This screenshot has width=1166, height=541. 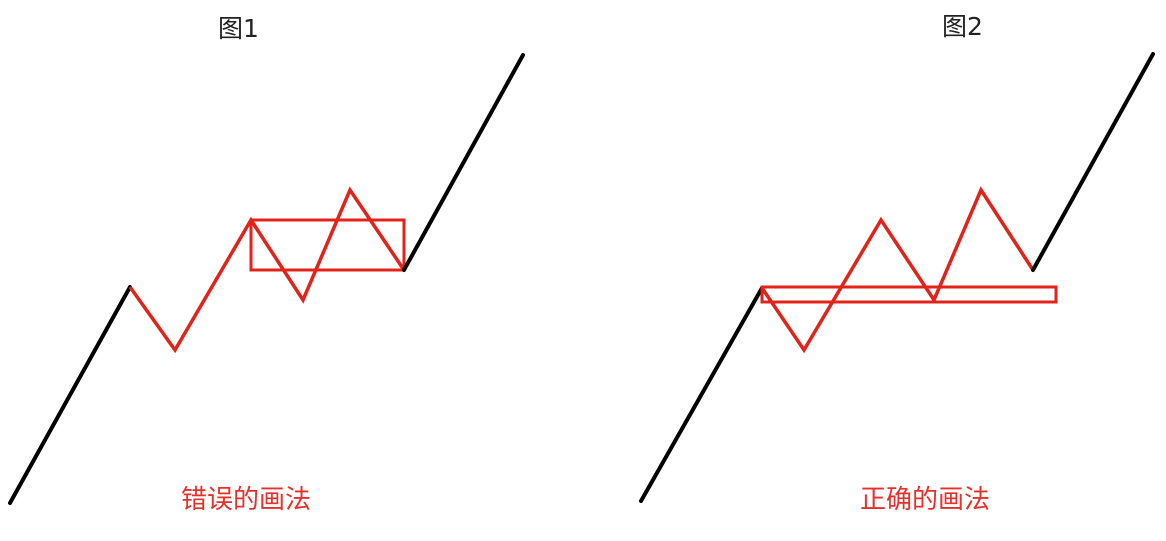 I want to click on figure-1-uptrend-out, so click(x=463, y=162).